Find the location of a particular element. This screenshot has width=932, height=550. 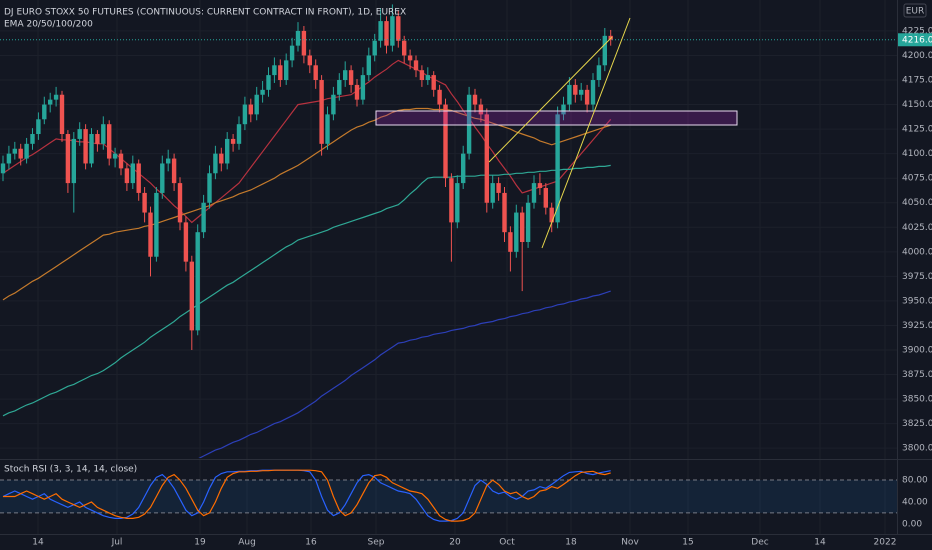

stoch-tick-label: 40.00 is located at coordinates (915, 502).